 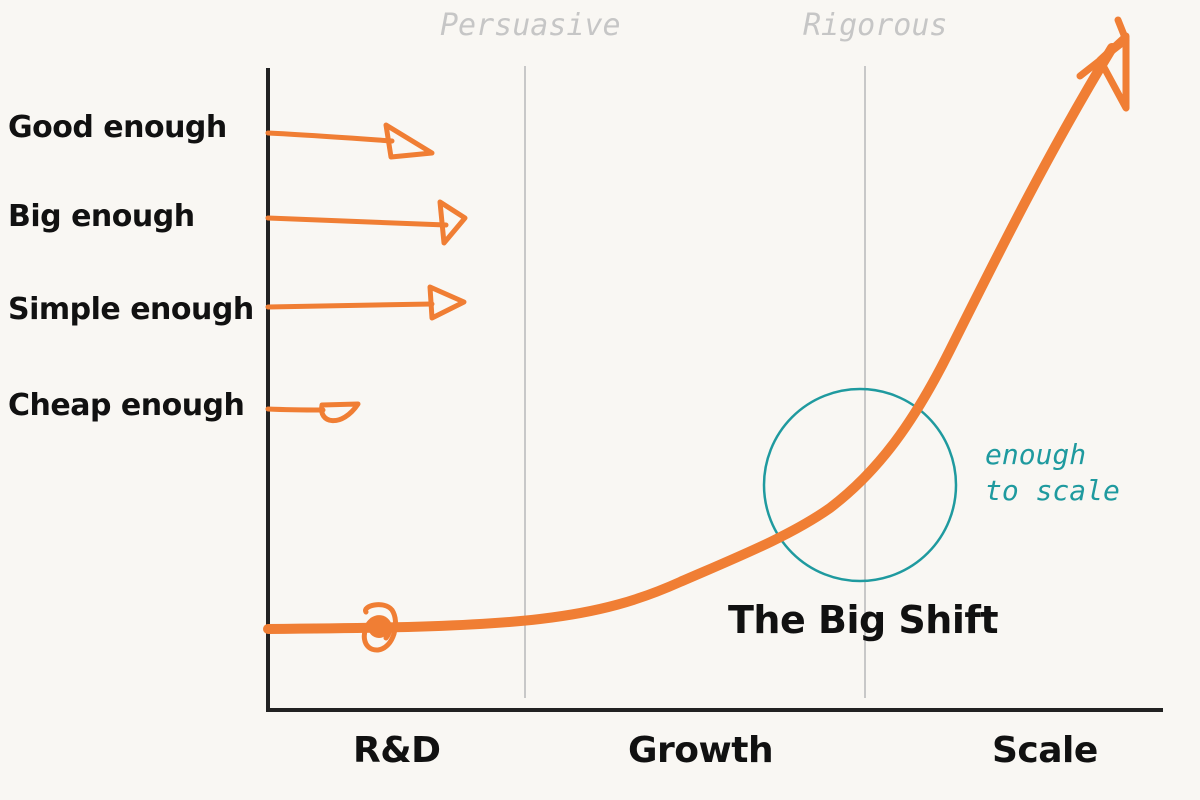 I want to click on note-enough: enough, so click(x=1036, y=454).